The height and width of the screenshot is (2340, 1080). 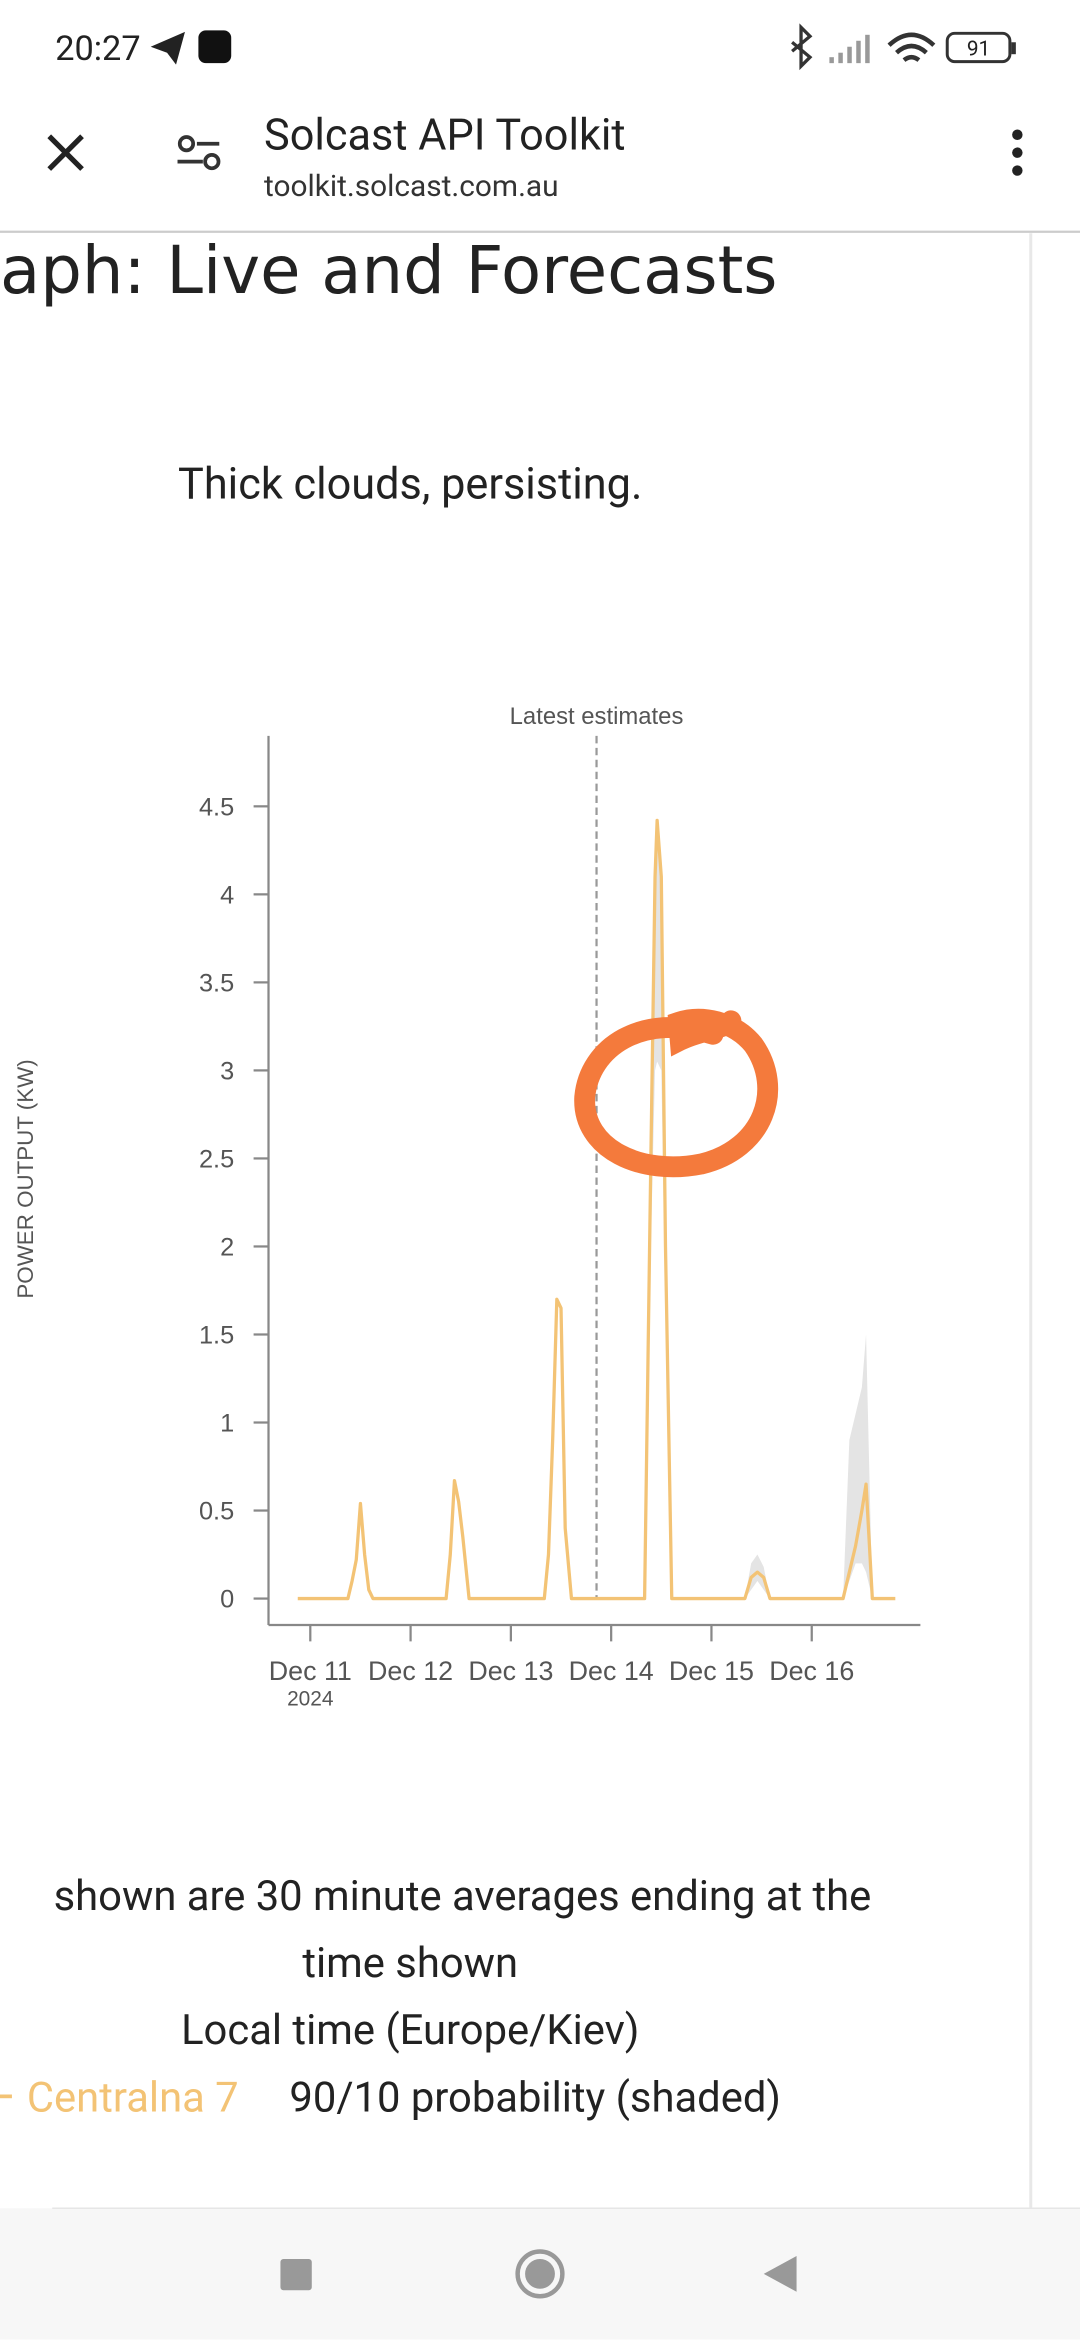 I want to click on y-tick-label: 1, so click(x=227, y=1423).